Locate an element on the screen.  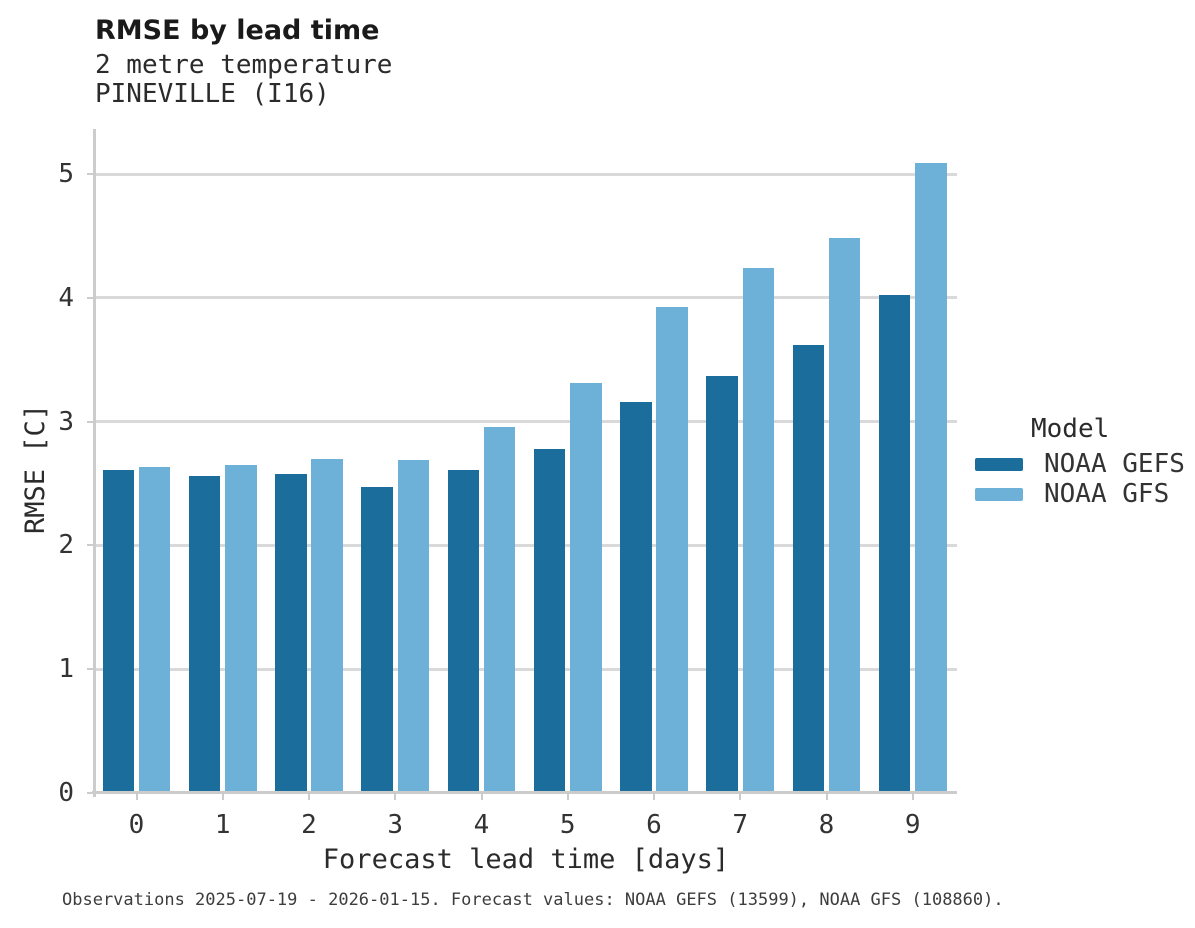
legend-swatch-noaa-gfs is located at coordinates (999, 494).